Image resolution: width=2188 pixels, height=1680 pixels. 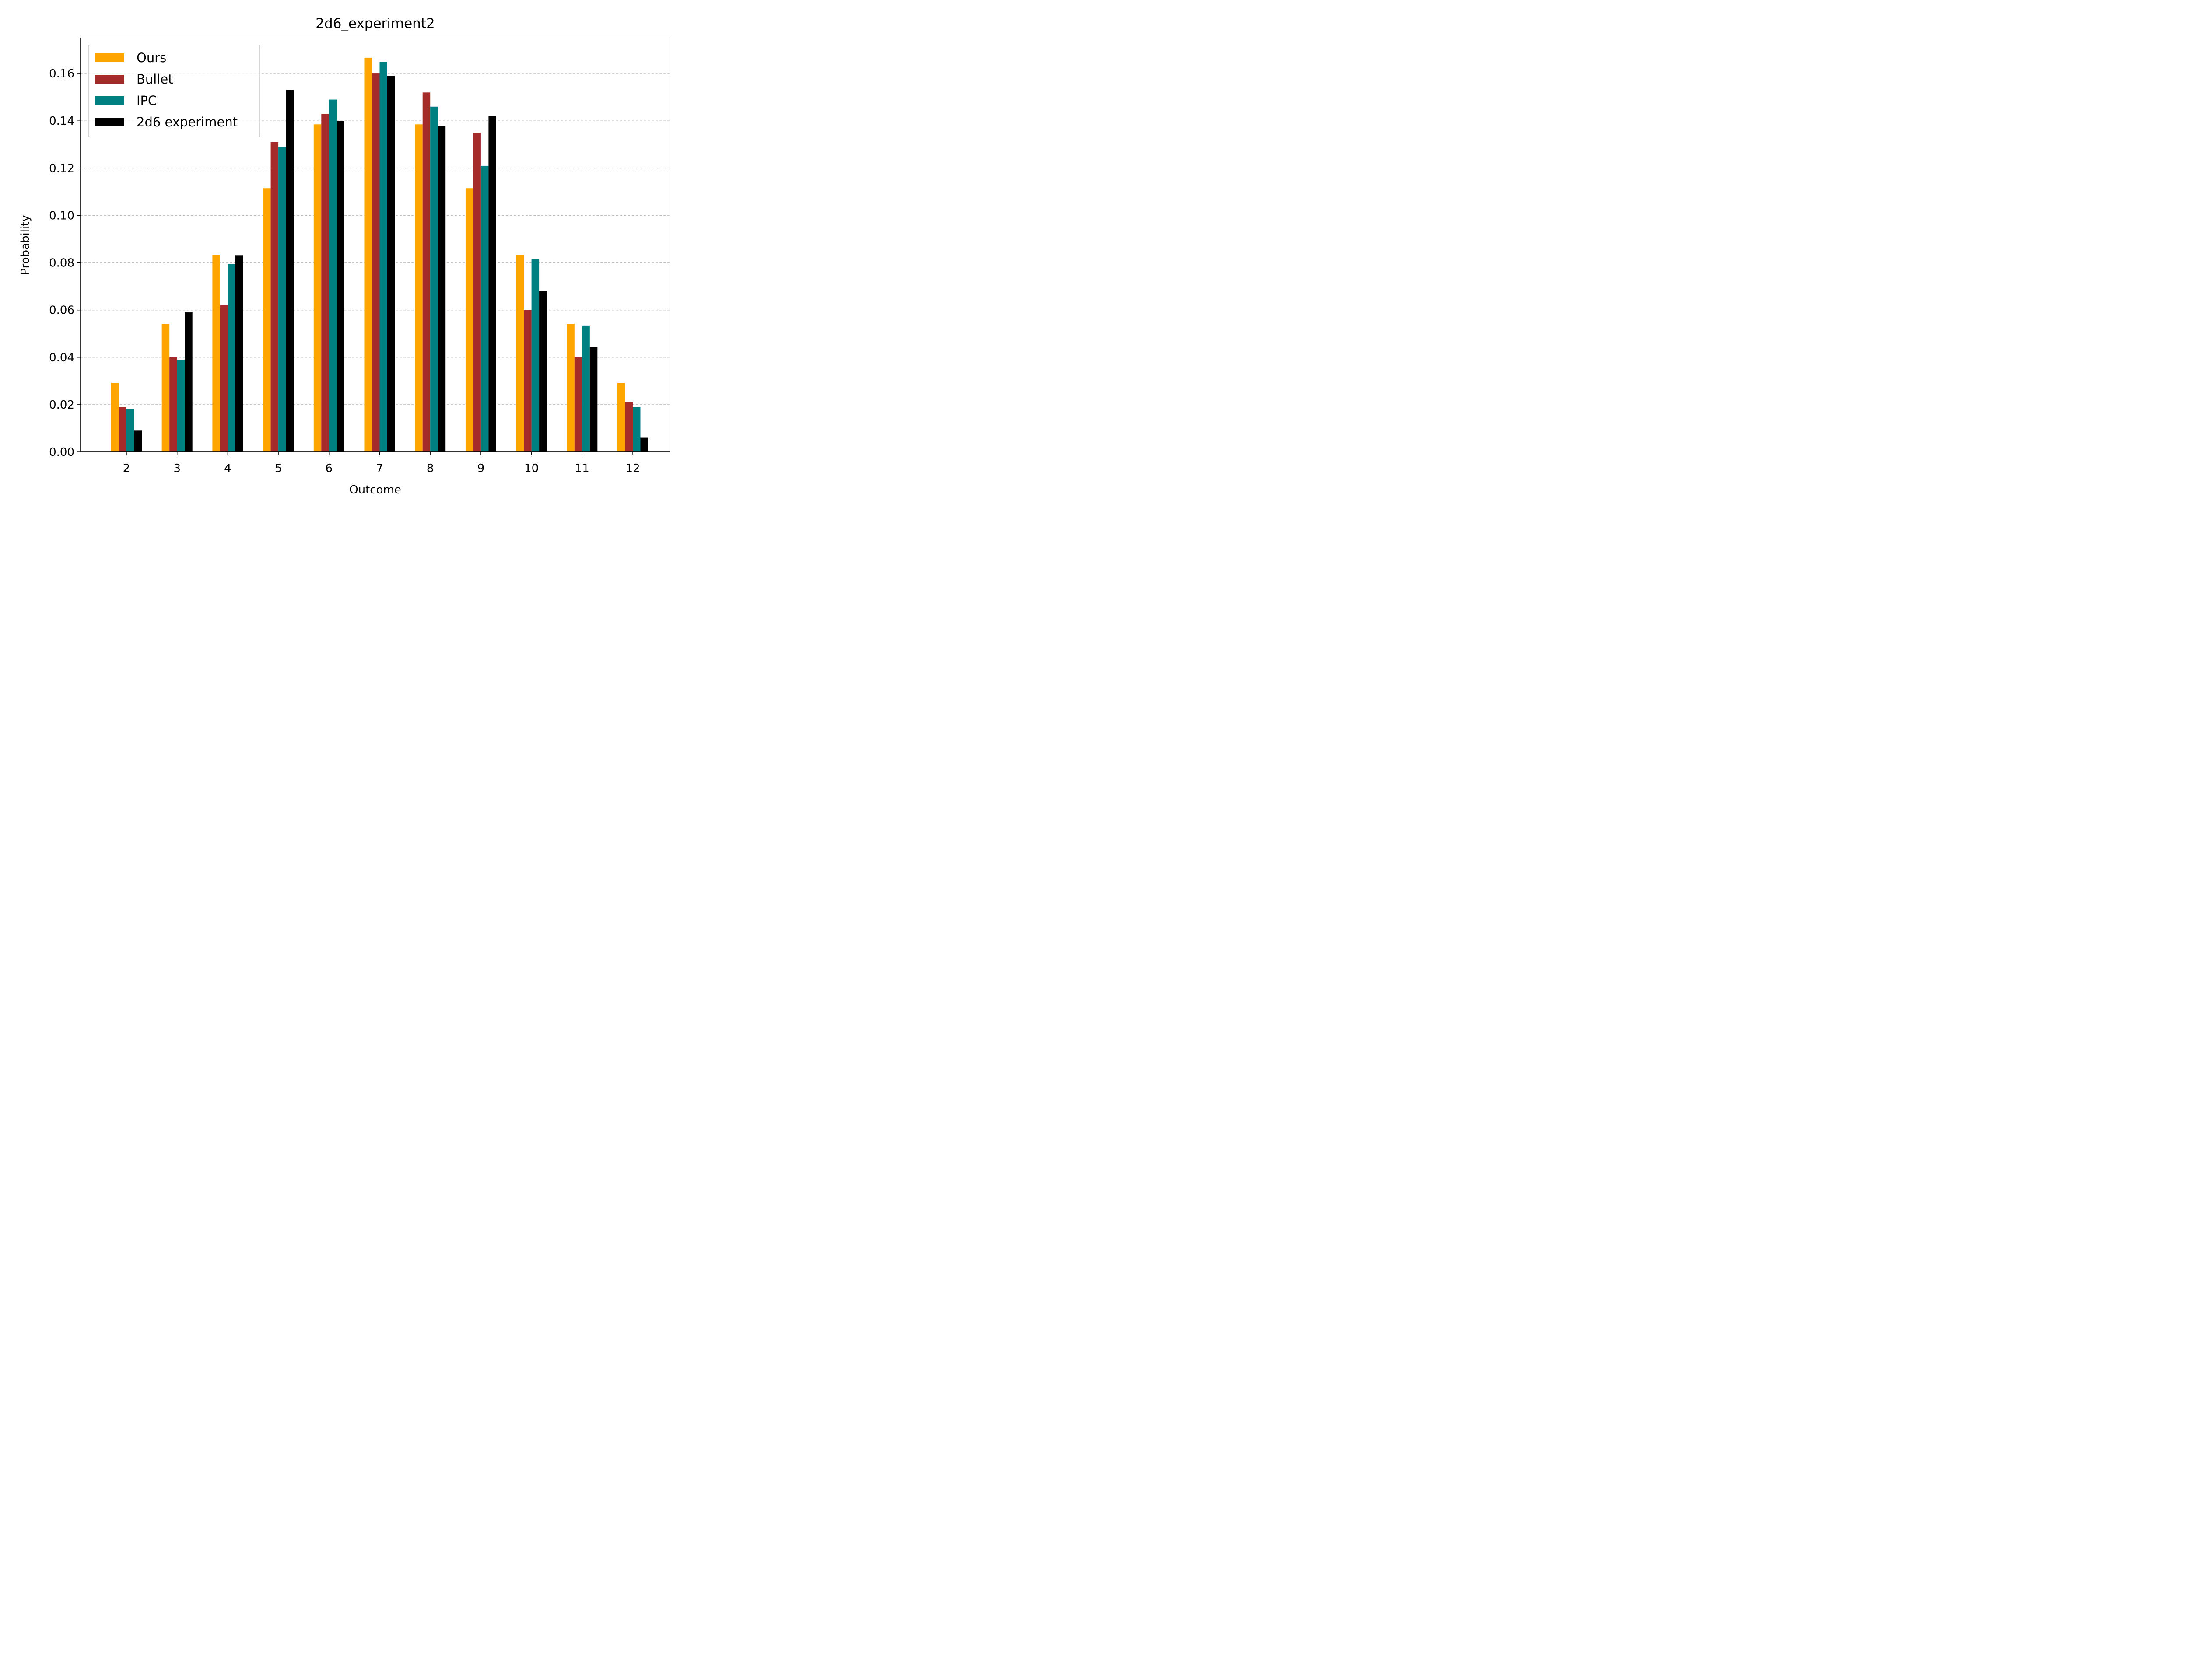 I want to click on legend: Ours Bullet IPC 2d6 experiment, so click(x=174, y=91).